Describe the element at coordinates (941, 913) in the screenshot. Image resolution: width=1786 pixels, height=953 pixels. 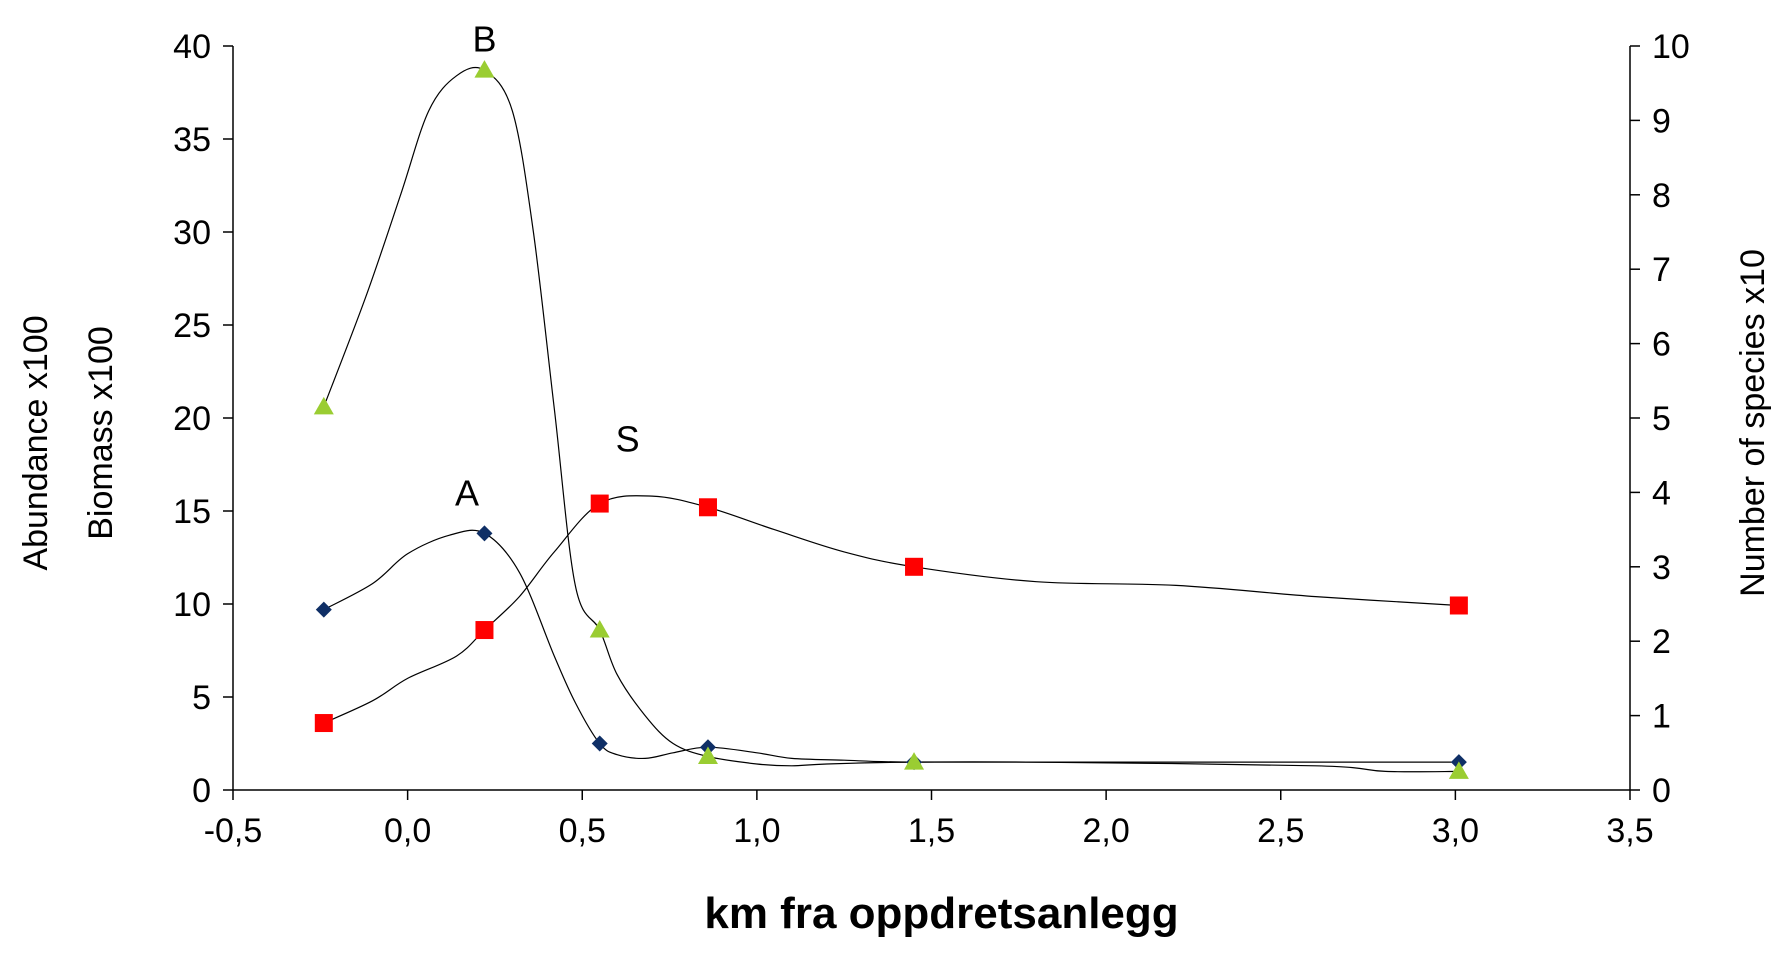
I see `x-axis-title: km fra oppdretsanlegg` at that location.